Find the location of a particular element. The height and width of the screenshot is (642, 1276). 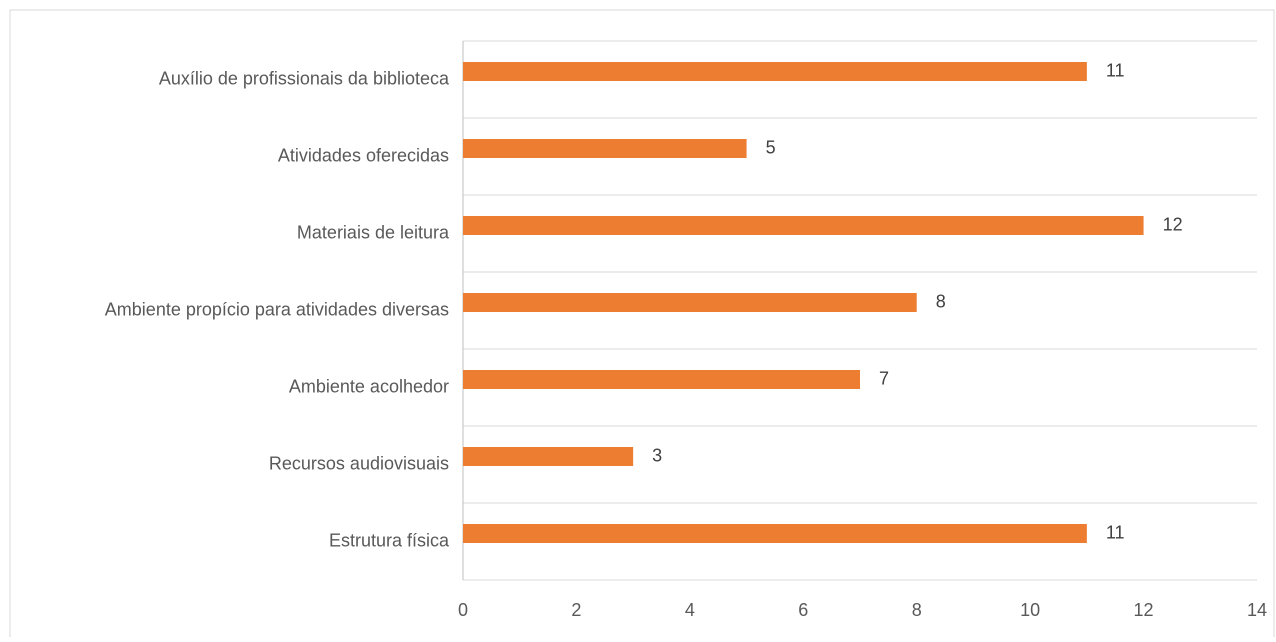

y-tick-label: Auxílio de profissionais da biblioteca is located at coordinates (304, 78).